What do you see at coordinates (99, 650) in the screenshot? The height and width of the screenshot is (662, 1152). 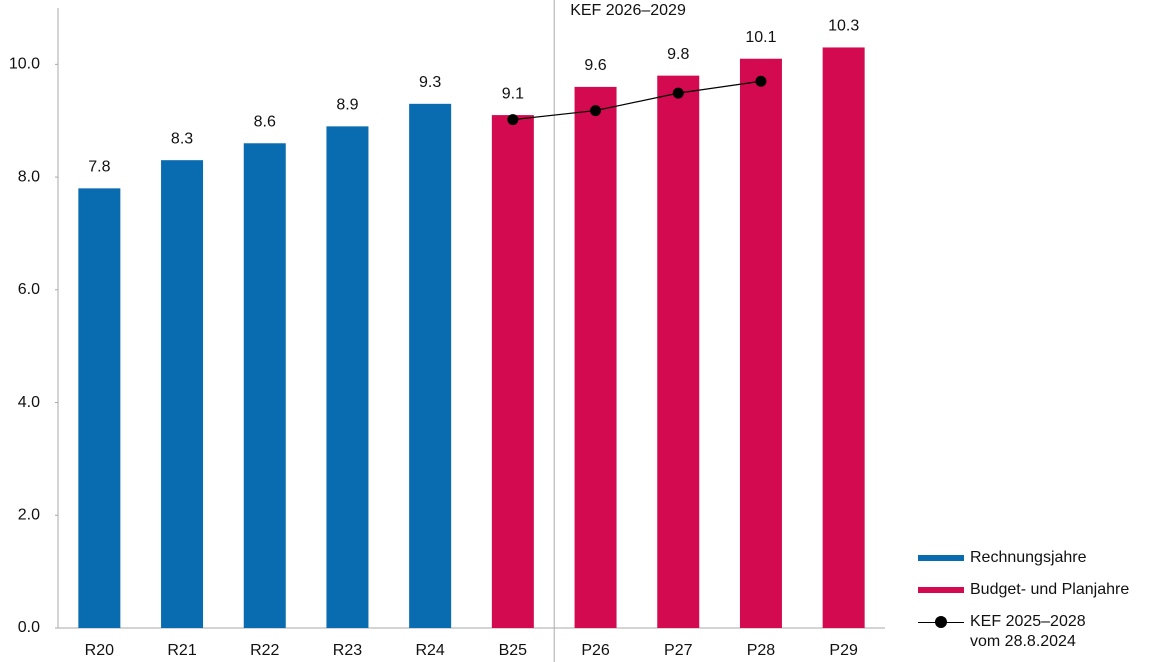 I see `x-tick-label: R20` at bounding box center [99, 650].